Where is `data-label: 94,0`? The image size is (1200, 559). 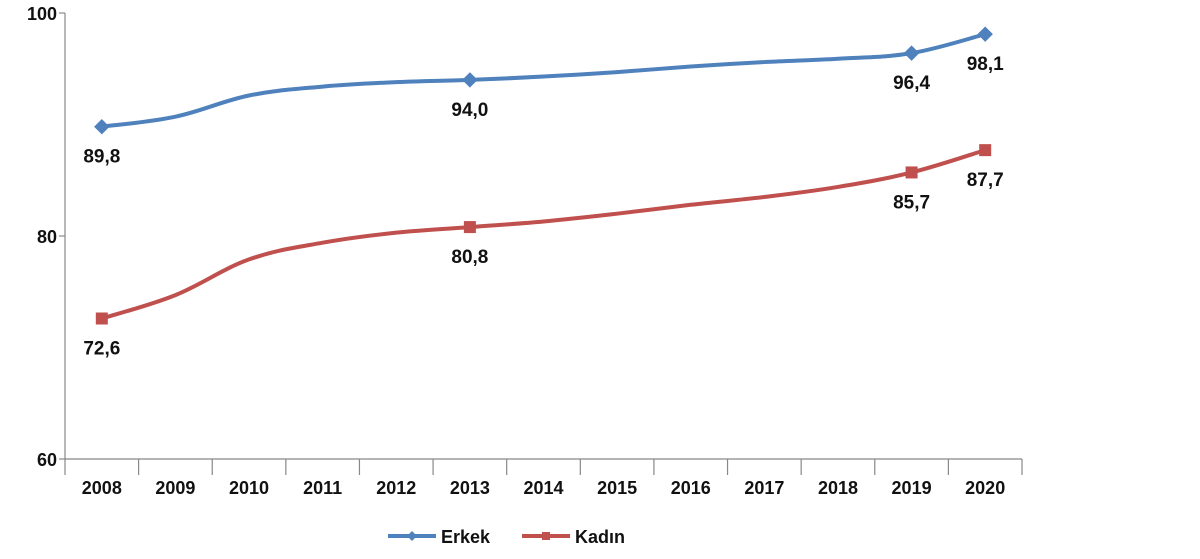
data-label: 94,0 is located at coordinates (469, 110).